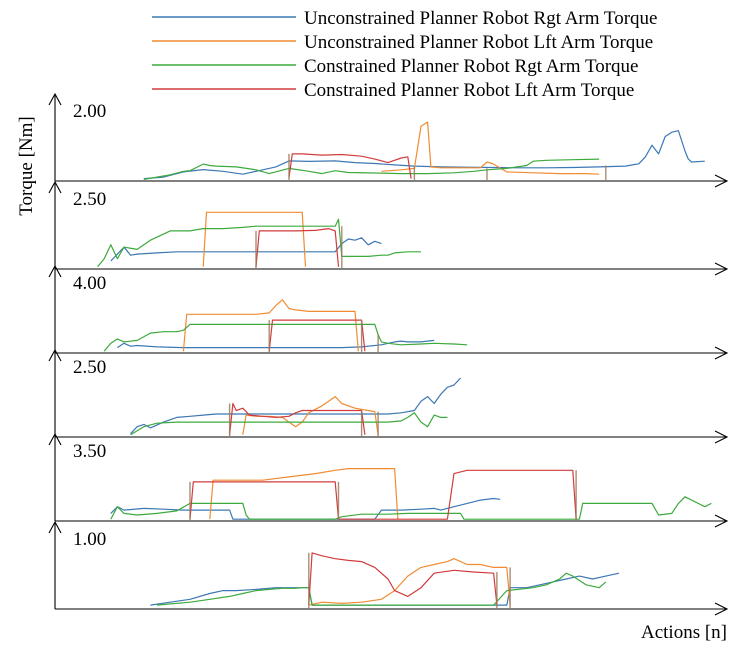  What do you see at coordinates (89, 199) in the screenshot?
I see `ymax-label-2: 2.50` at bounding box center [89, 199].